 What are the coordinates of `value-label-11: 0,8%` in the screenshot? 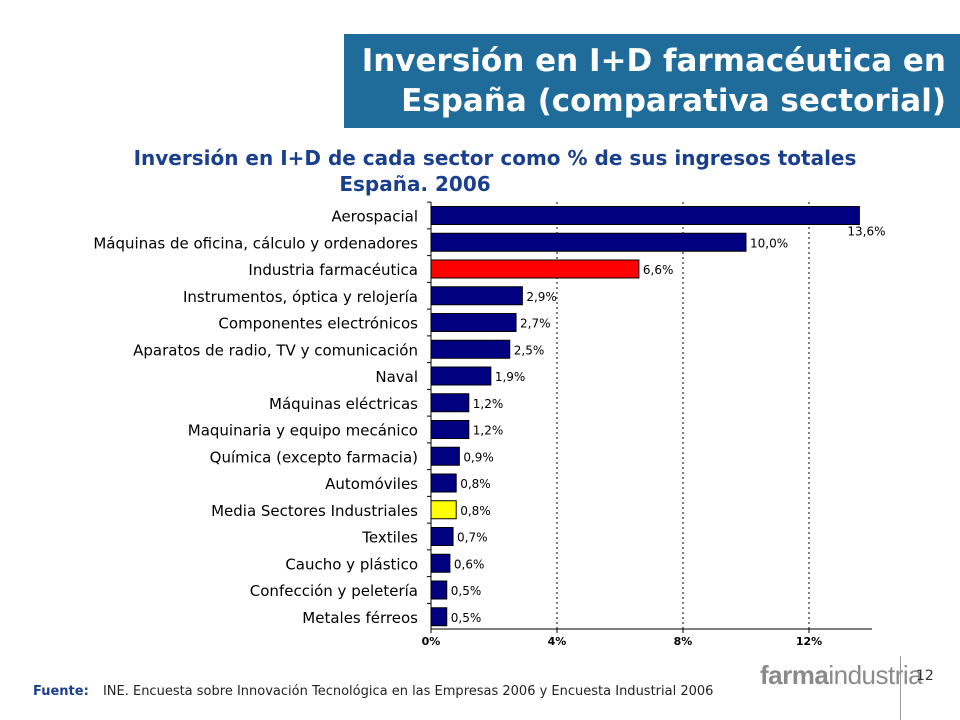 It's located at (475, 511).